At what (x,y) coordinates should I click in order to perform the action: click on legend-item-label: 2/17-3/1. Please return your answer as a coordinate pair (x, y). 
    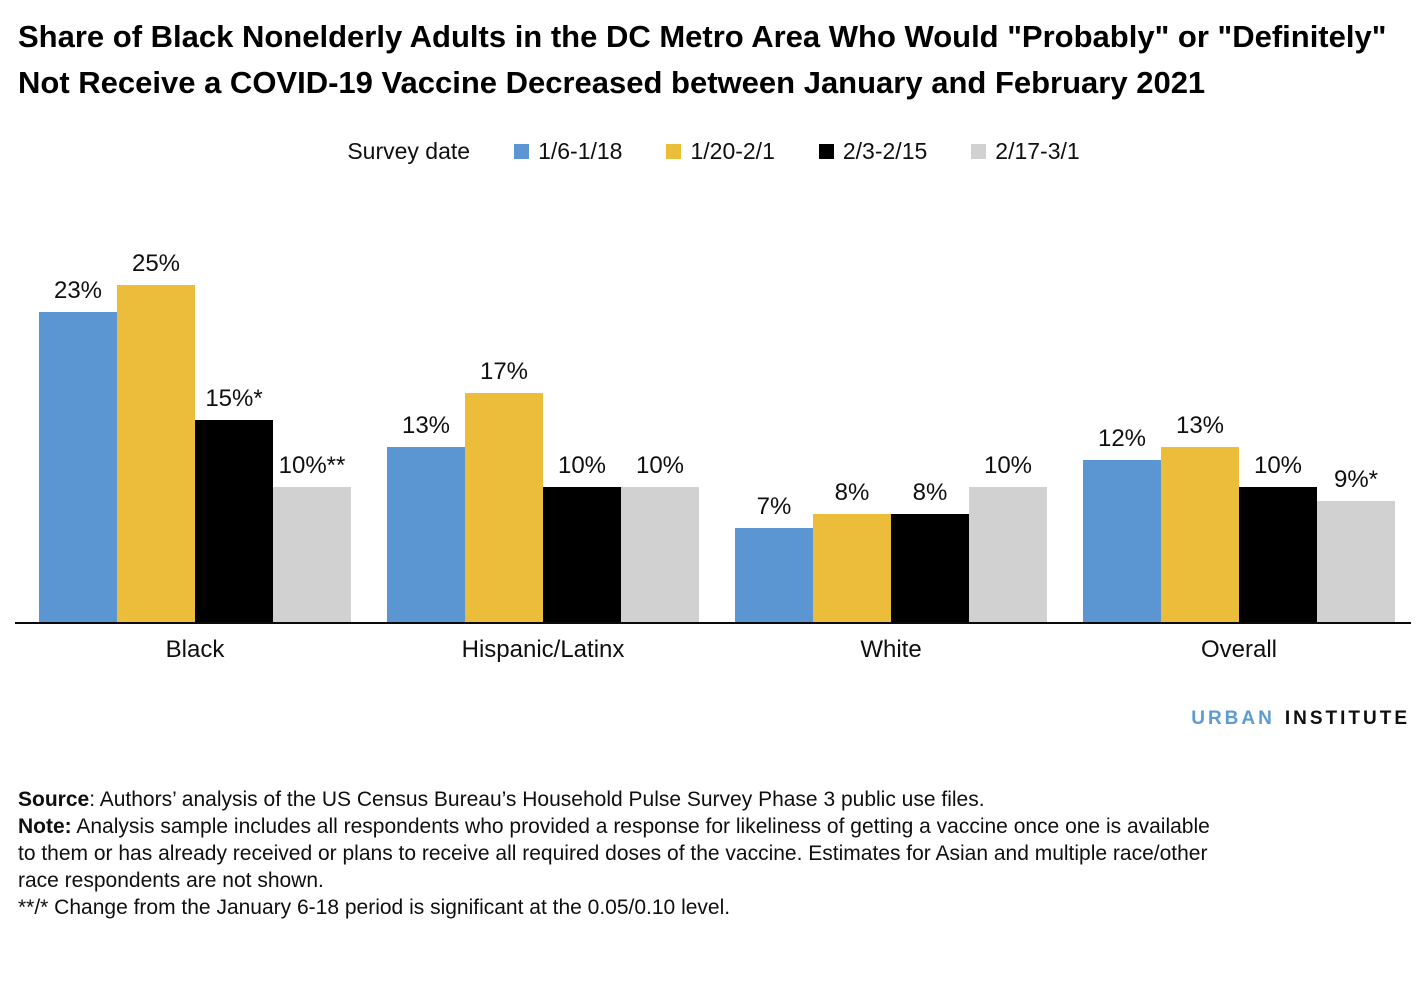
    Looking at the image, I should click on (1037, 151).